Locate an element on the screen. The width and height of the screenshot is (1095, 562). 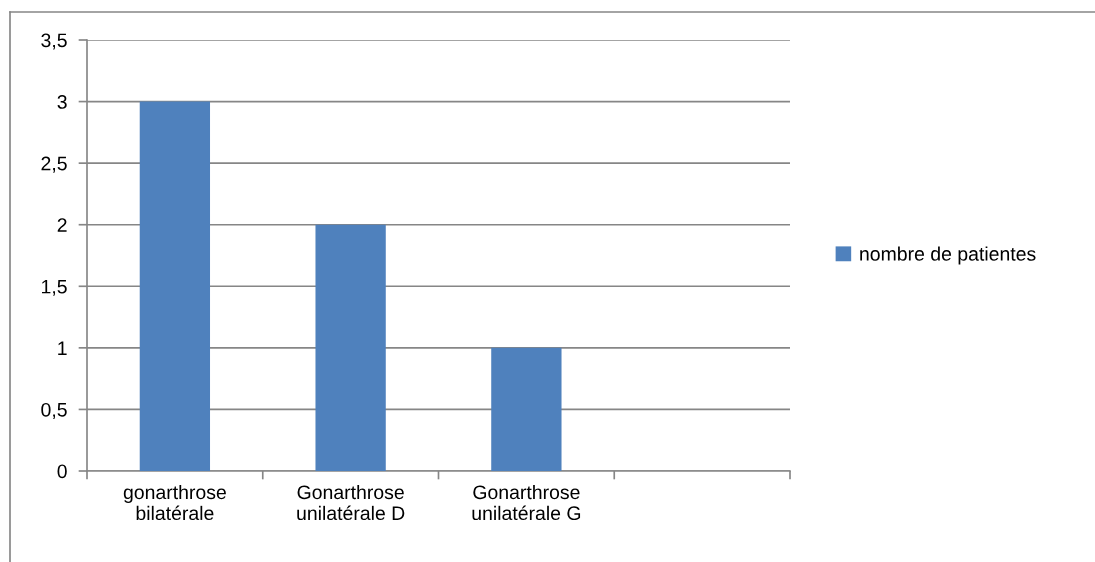
y-tick-label: 0 is located at coordinates (62, 471).